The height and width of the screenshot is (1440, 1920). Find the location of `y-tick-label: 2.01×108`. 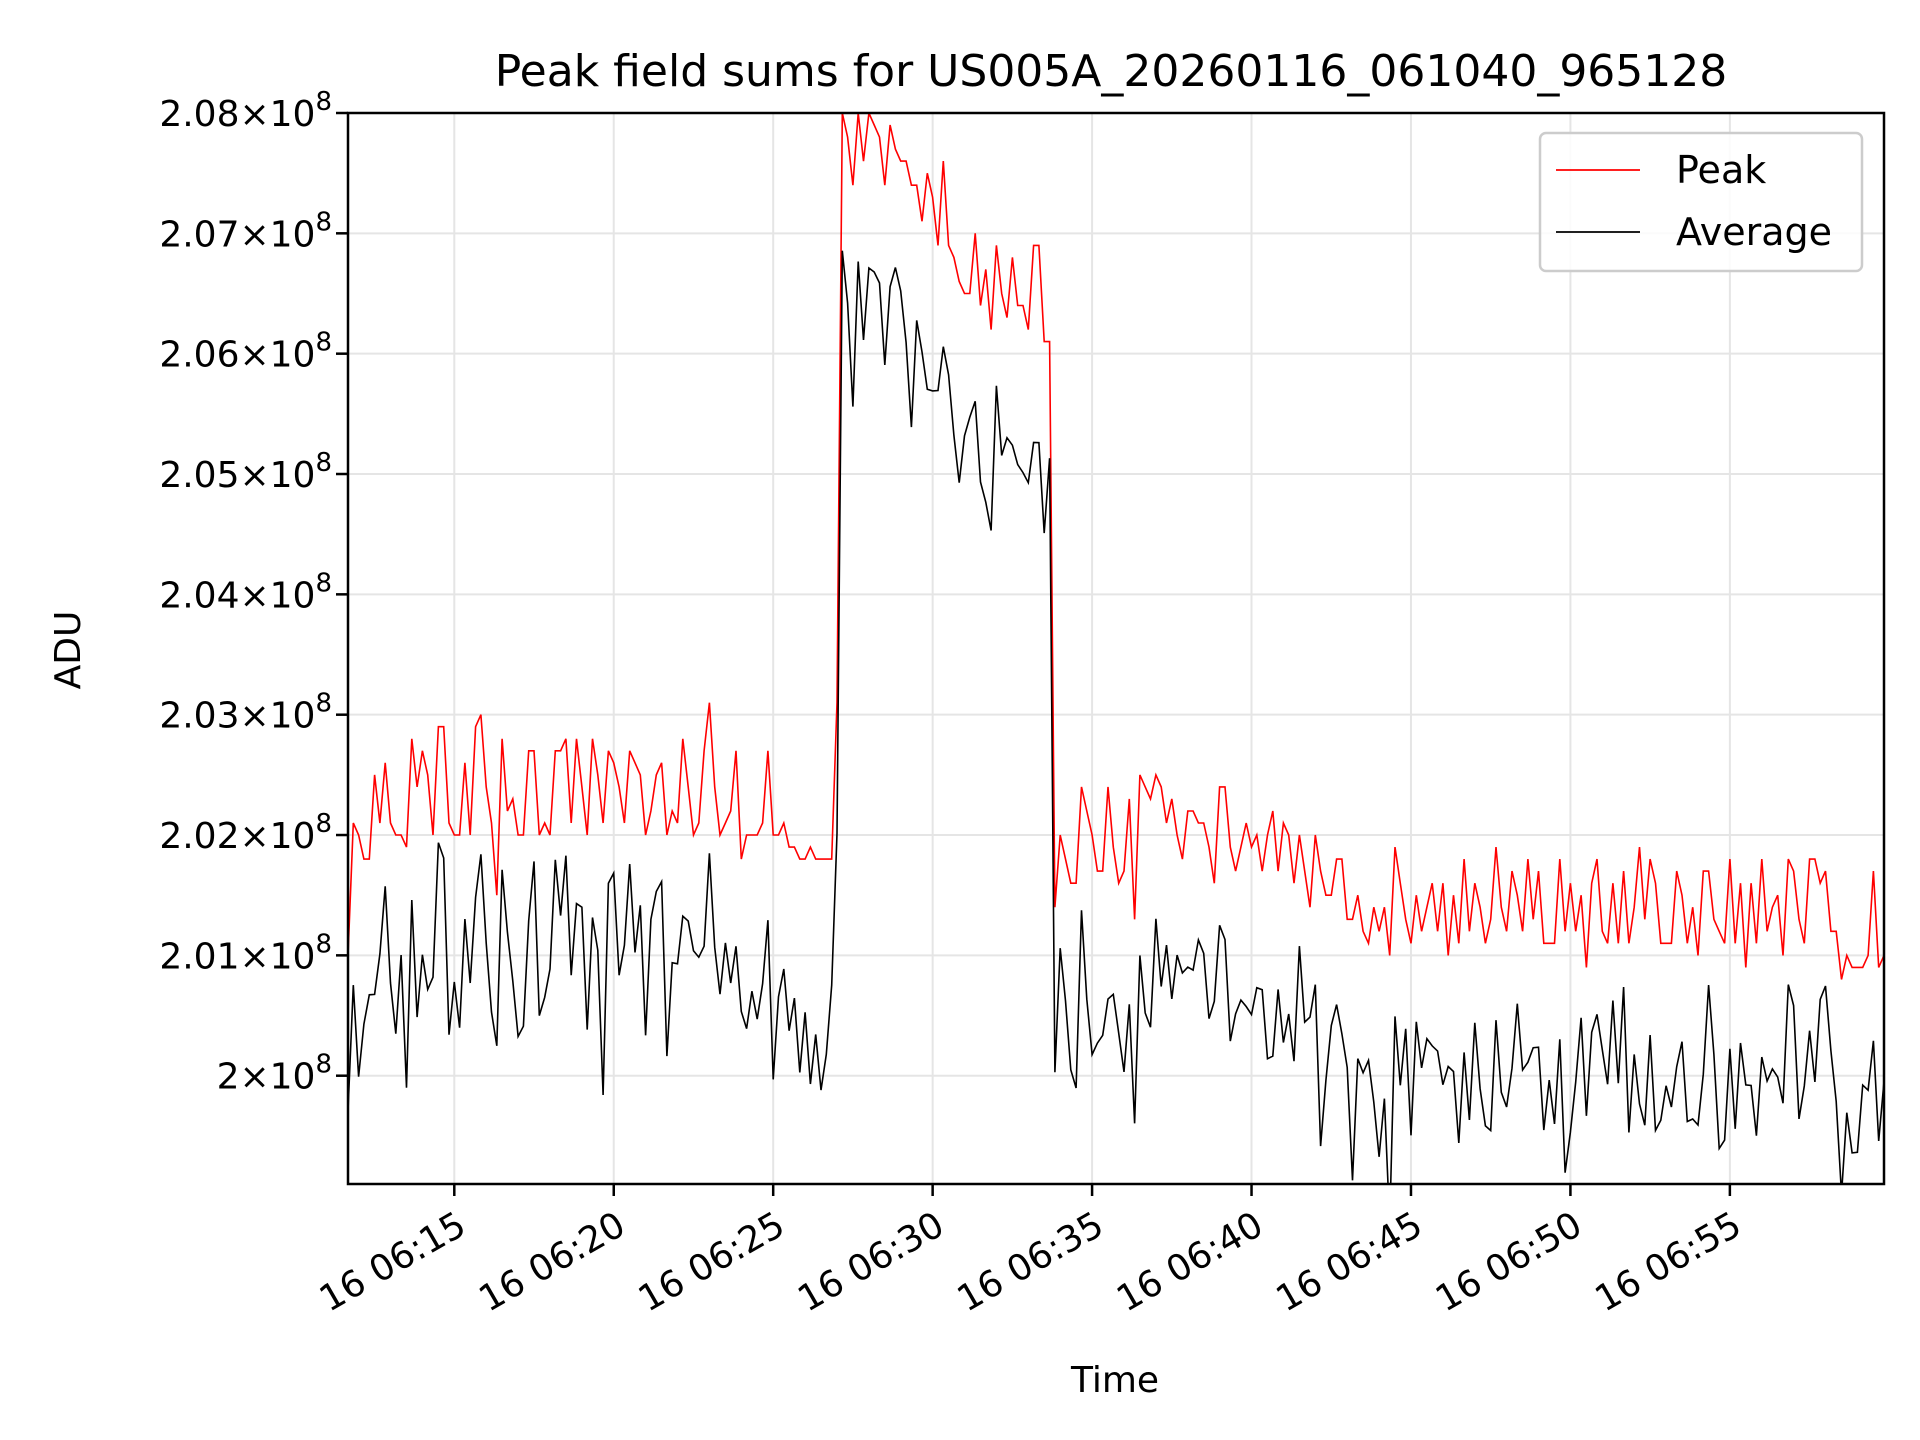

y-tick-label: 2.01×108 is located at coordinates (245, 953).